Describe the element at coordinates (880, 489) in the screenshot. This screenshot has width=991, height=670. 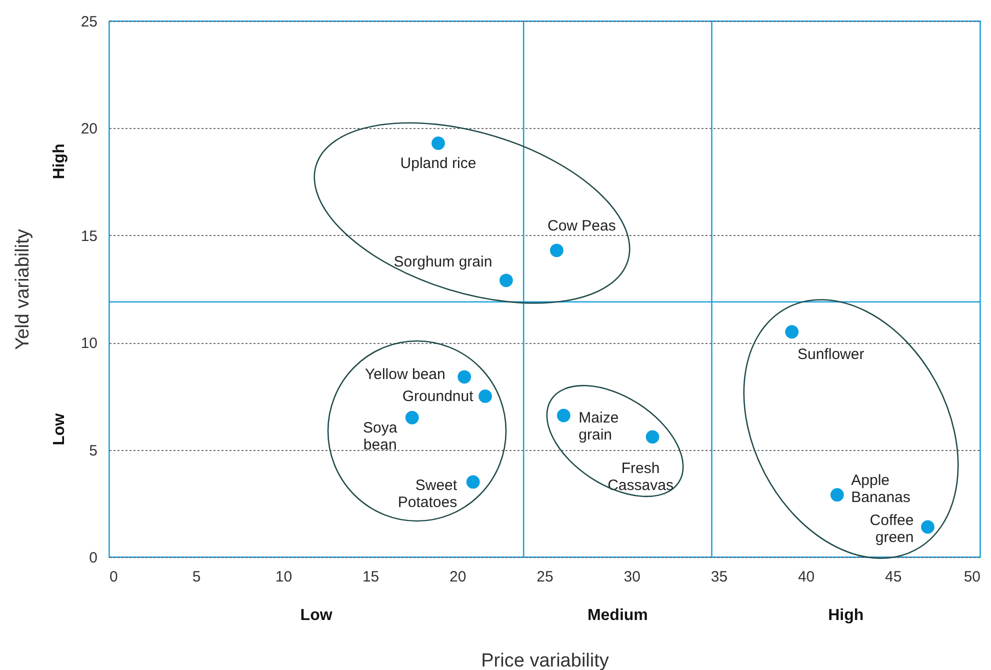
I see `series-label: Apple Bananas` at that location.